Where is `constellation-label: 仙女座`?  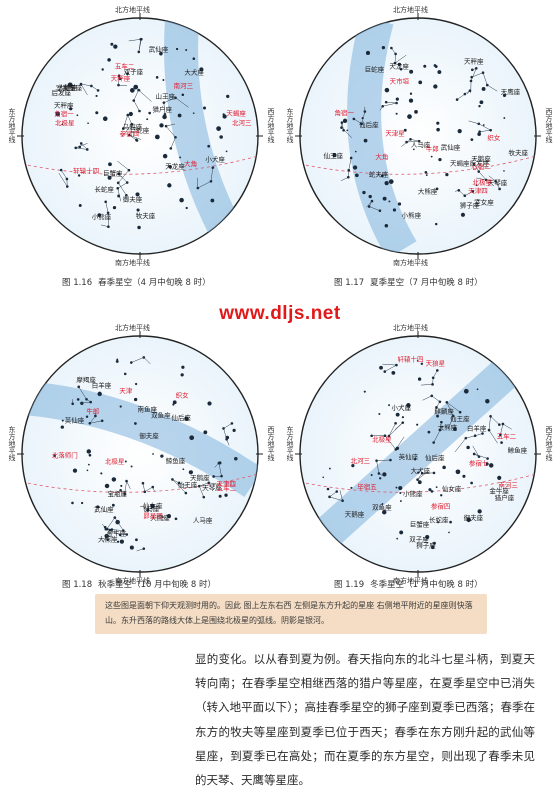 constellation-label: 仙女座 is located at coordinates (452, 488).